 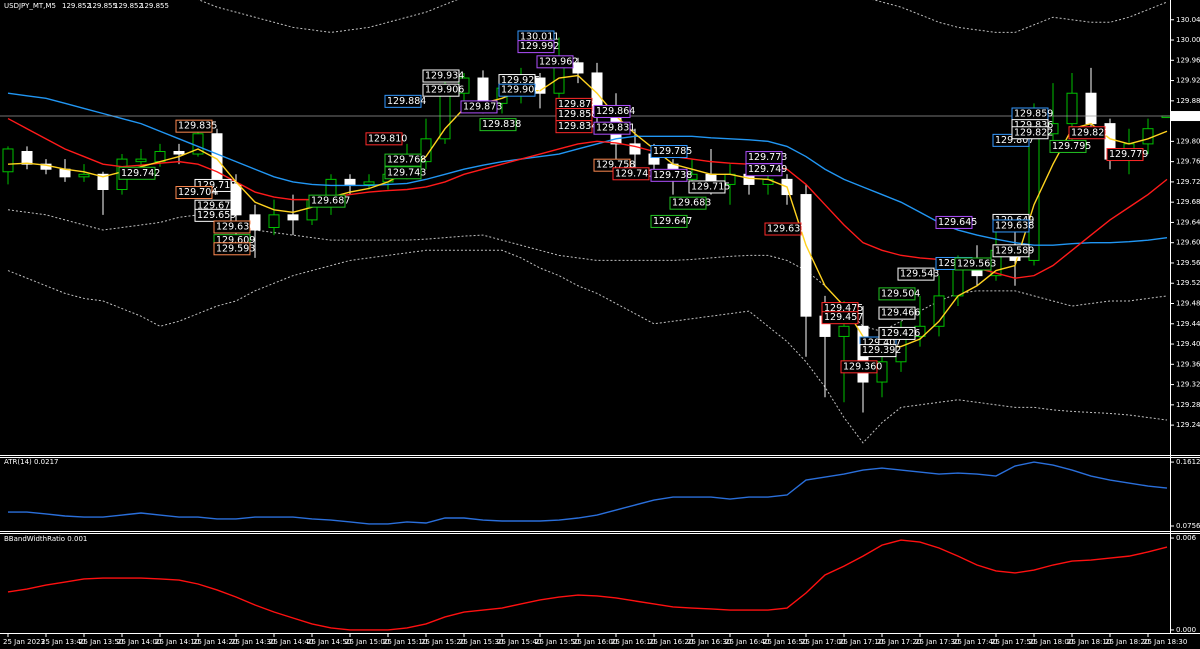 I want to click on x-tick-label: 25 Jan 17:20, so click(x=899, y=642).